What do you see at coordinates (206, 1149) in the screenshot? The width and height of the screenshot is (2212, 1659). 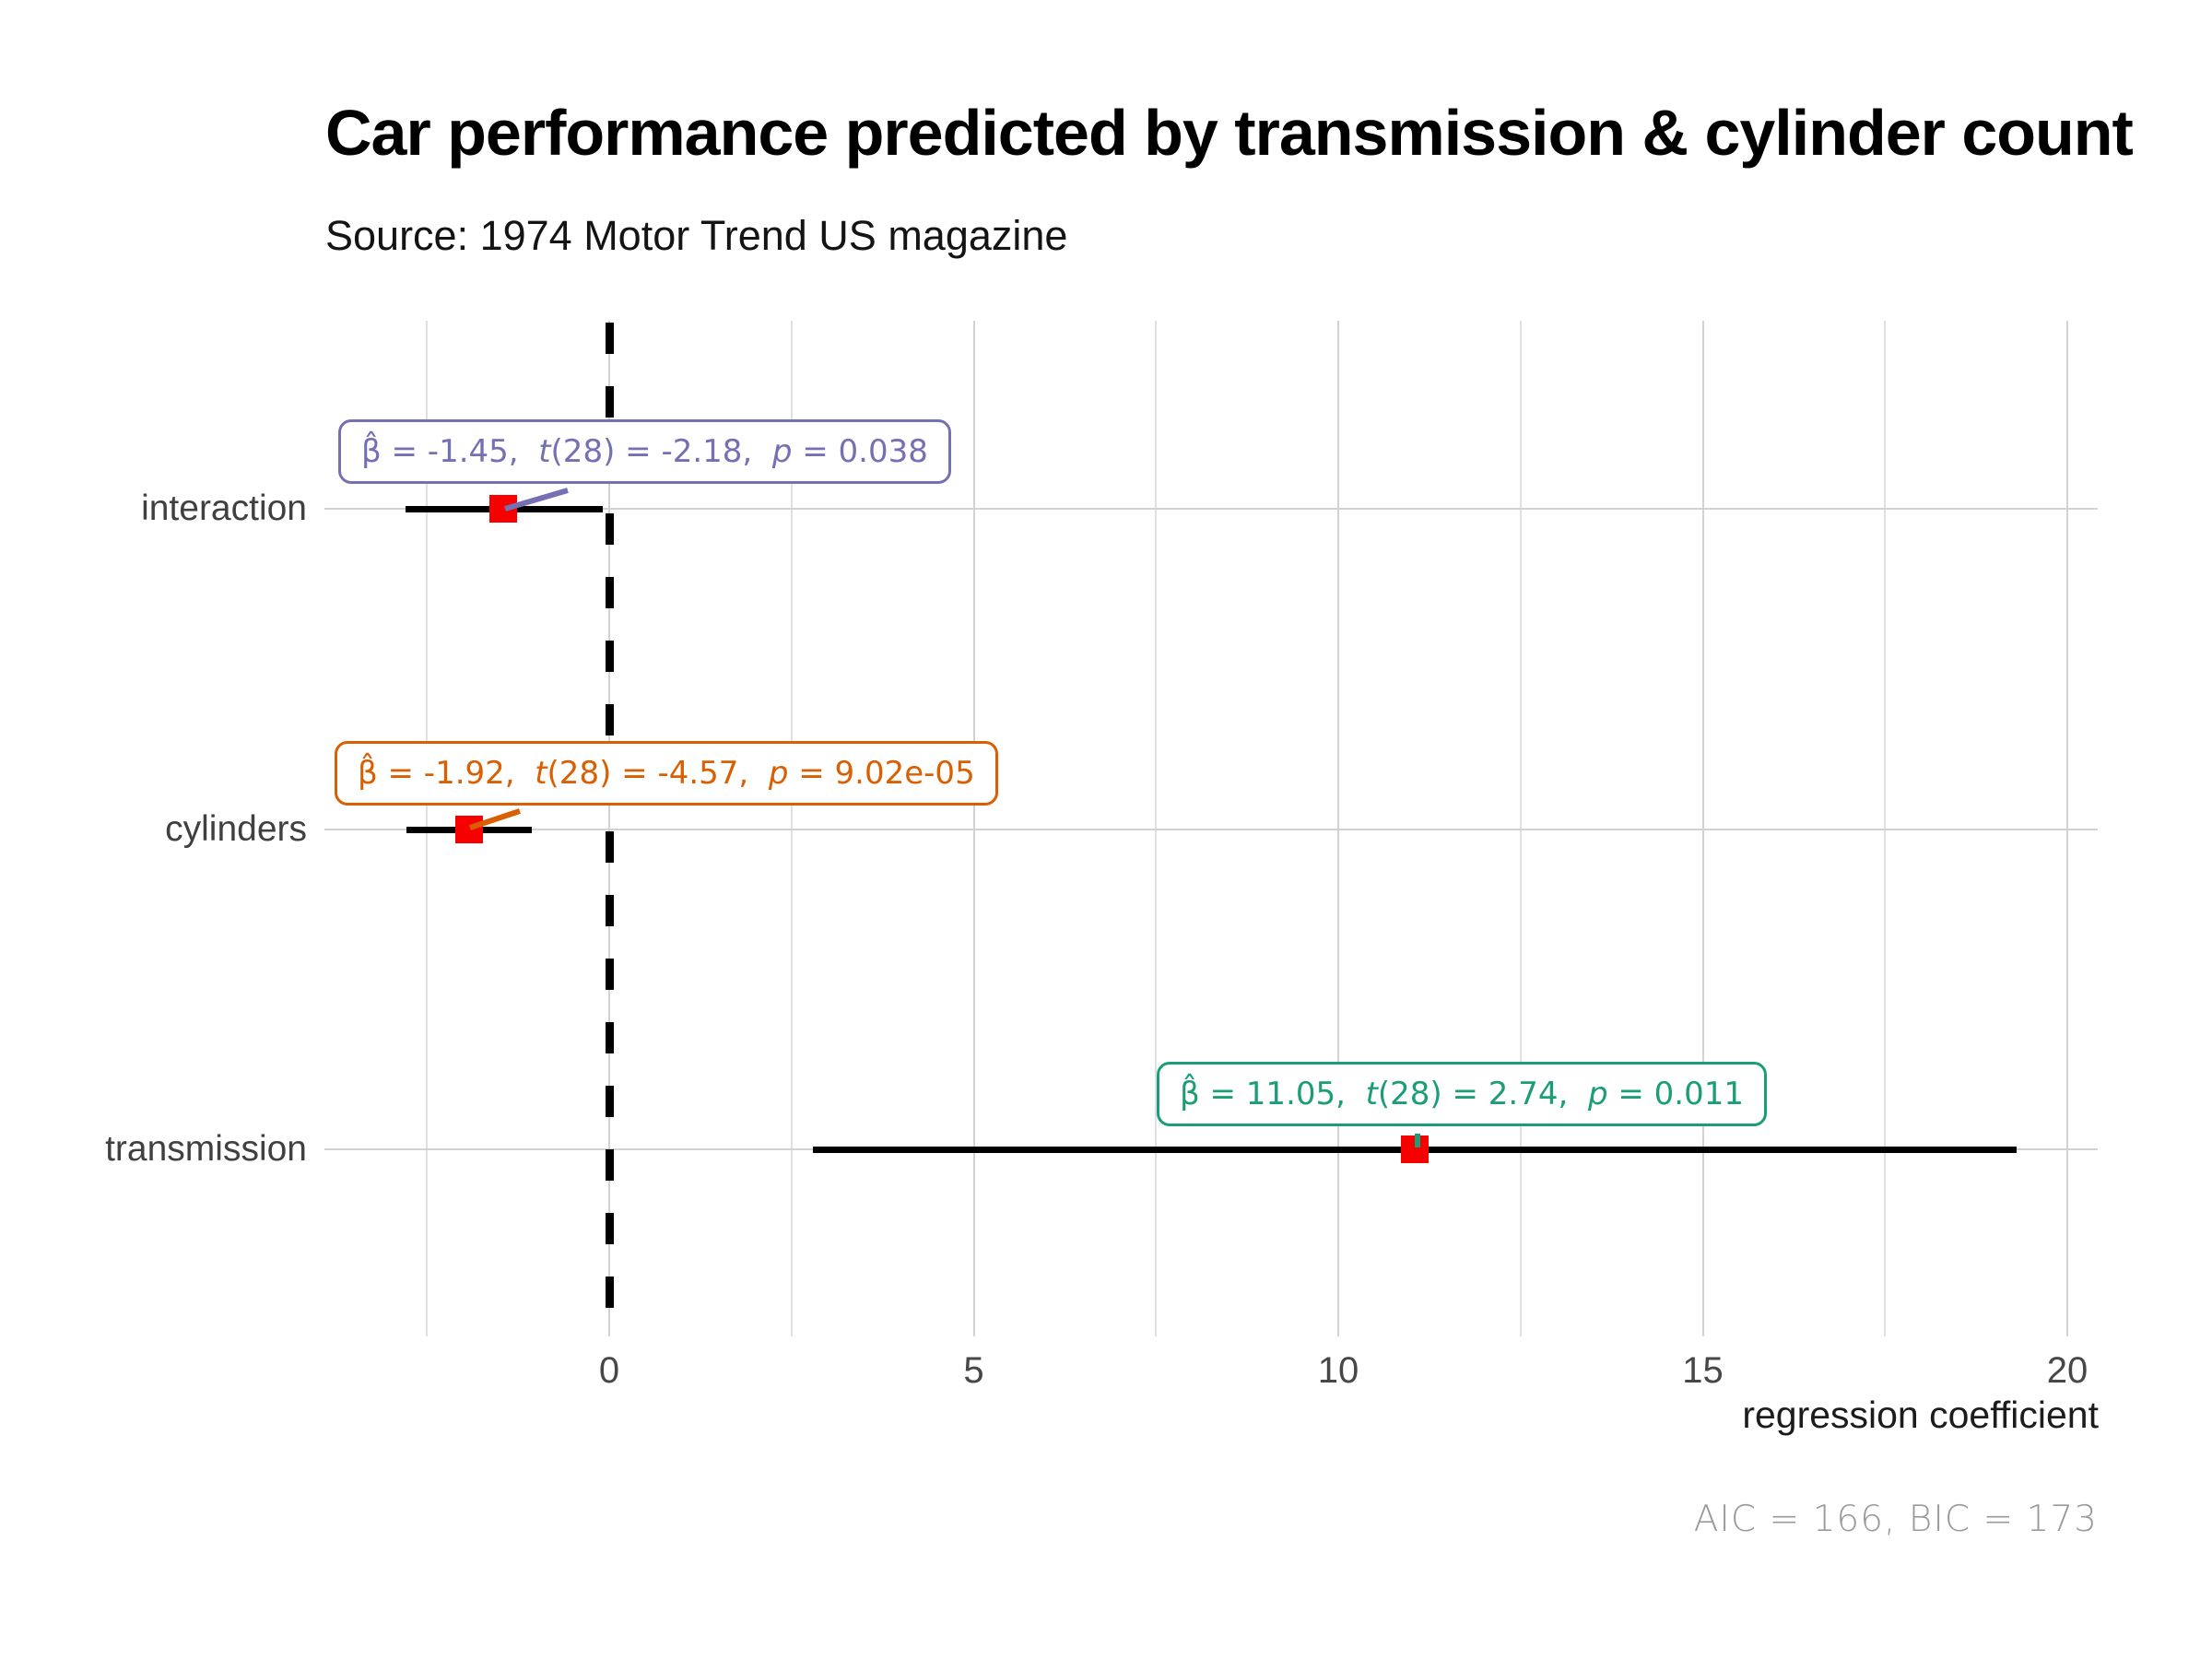 I see `y-axis-label-transmission: transmission` at bounding box center [206, 1149].